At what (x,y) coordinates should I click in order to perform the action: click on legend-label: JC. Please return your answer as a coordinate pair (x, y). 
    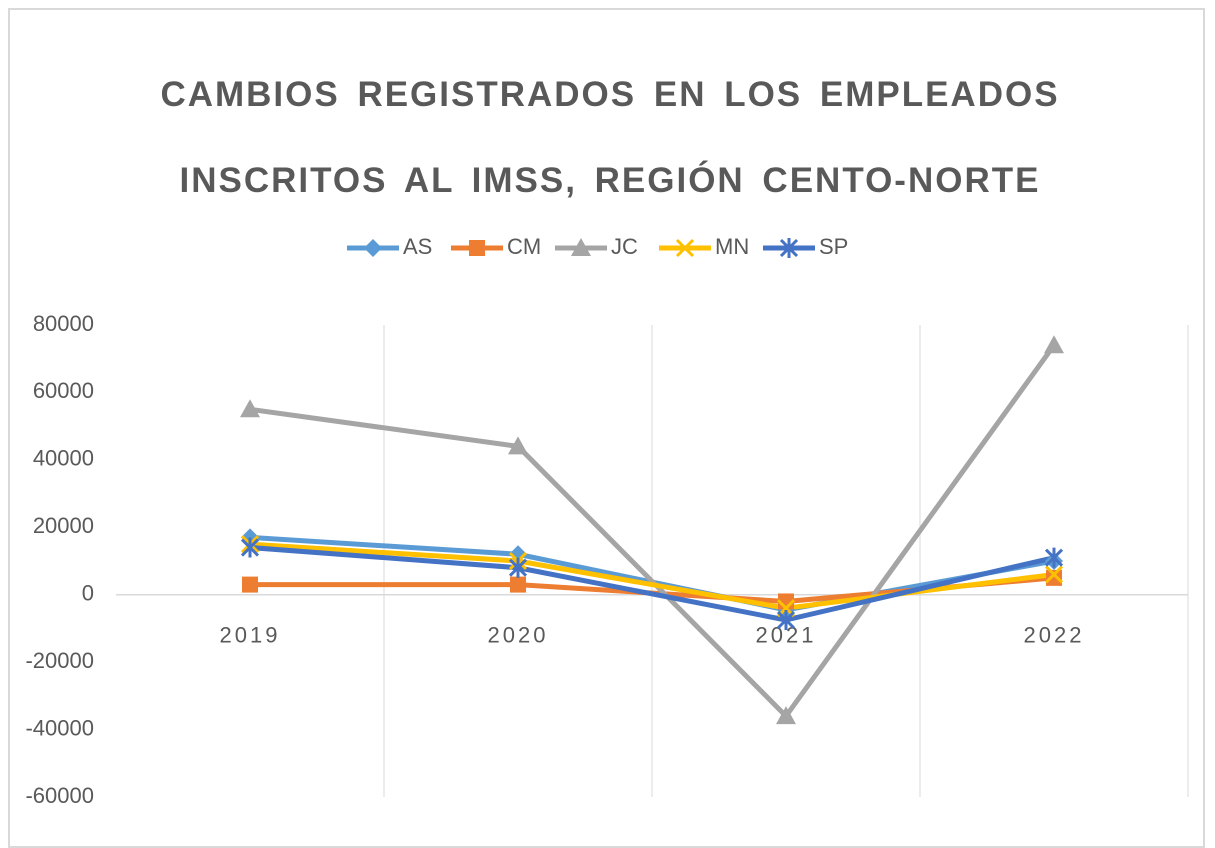
    Looking at the image, I should click on (624, 246).